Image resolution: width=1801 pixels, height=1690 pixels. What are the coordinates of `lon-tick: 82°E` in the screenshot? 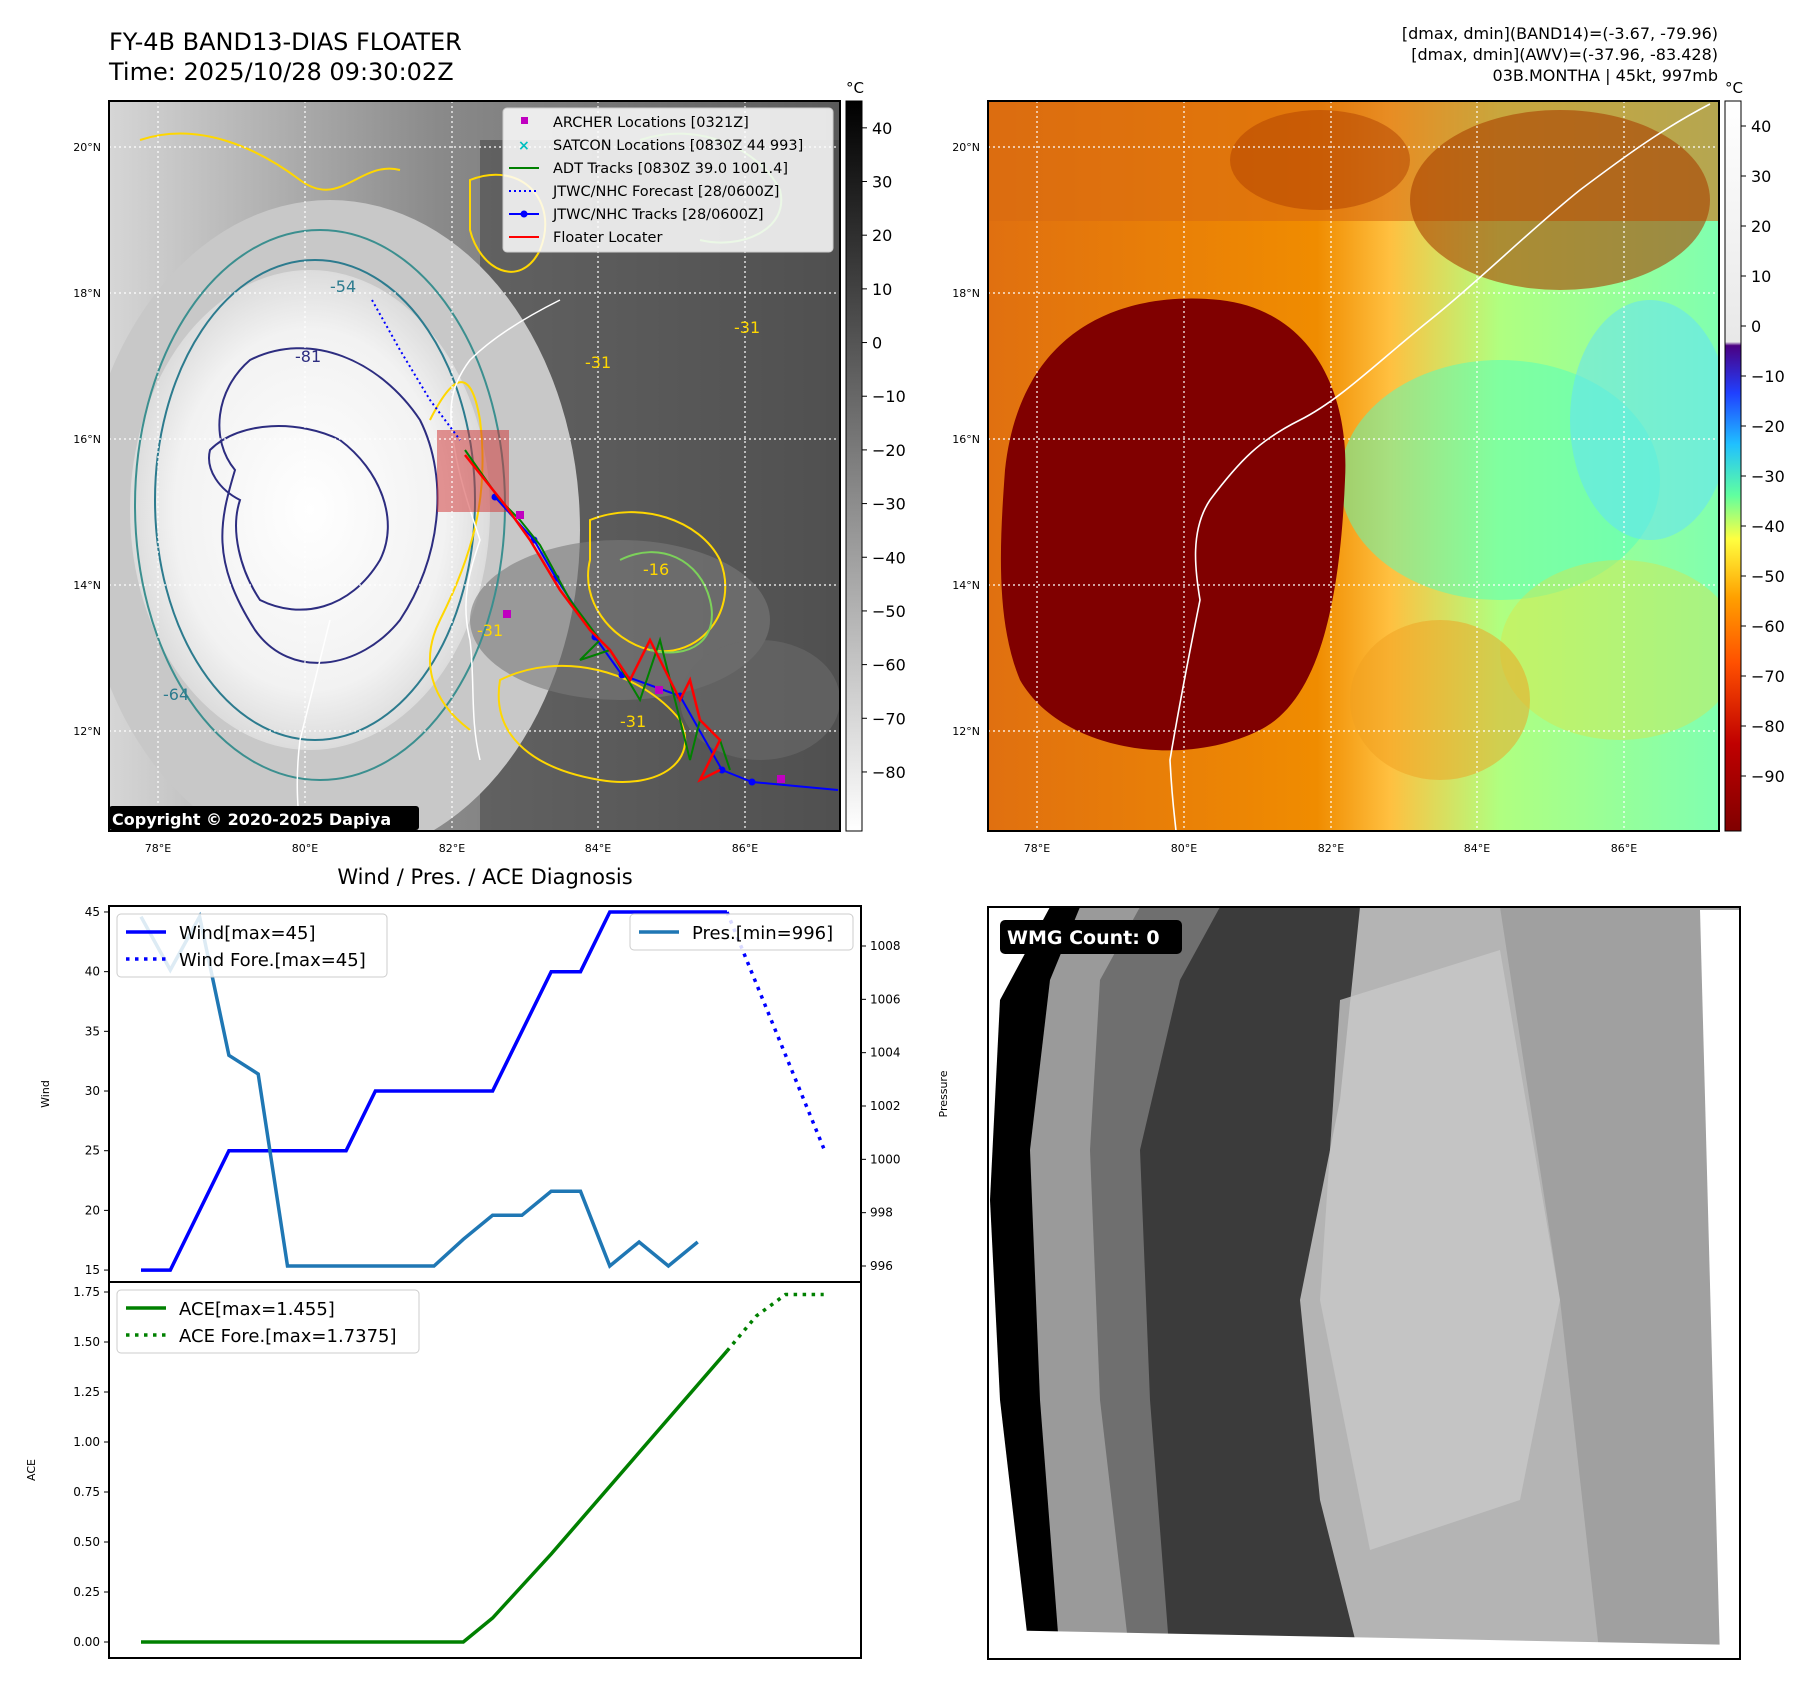 It's located at (452, 848).